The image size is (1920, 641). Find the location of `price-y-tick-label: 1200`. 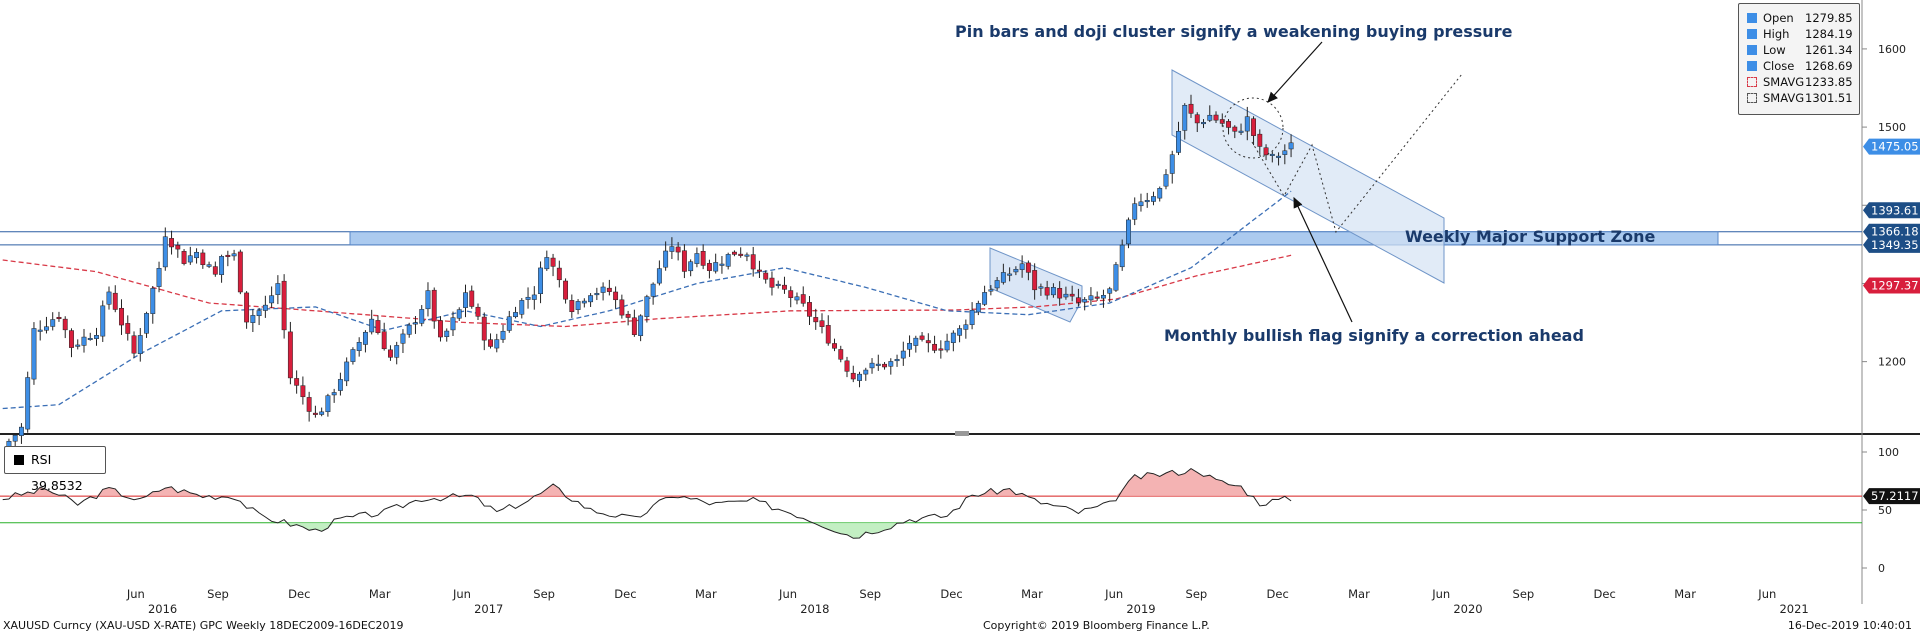

price-y-tick-label: 1200 is located at coordinates (1892, 362).